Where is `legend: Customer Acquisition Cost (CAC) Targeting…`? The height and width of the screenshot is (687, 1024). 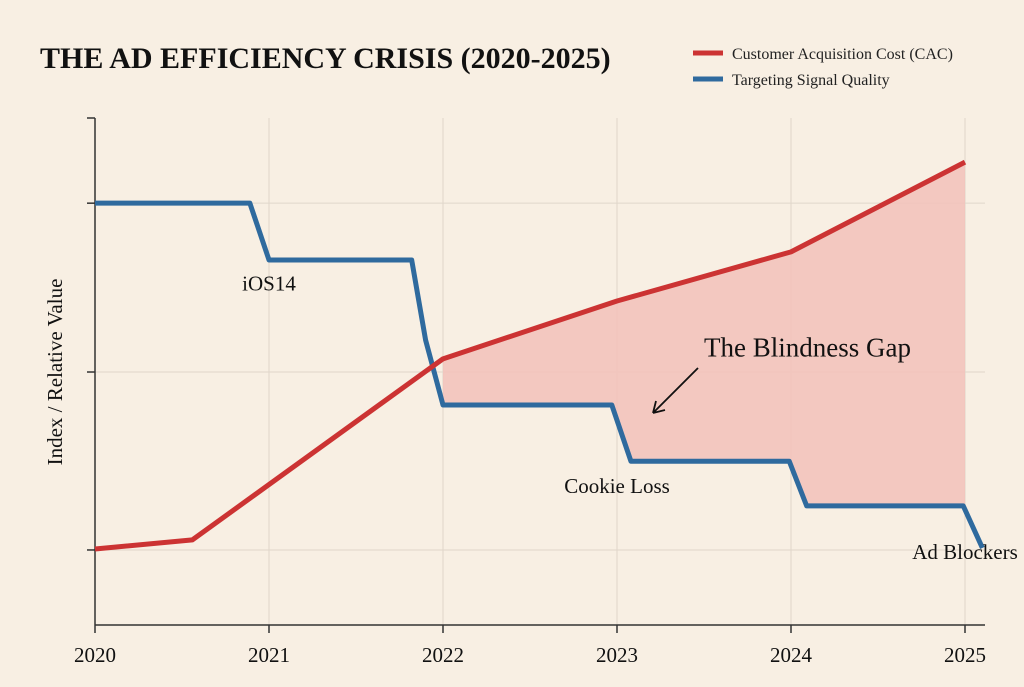
legend: Customer Acquisition Cost (CAC) Targeting… is located at coordinates (823, 67).